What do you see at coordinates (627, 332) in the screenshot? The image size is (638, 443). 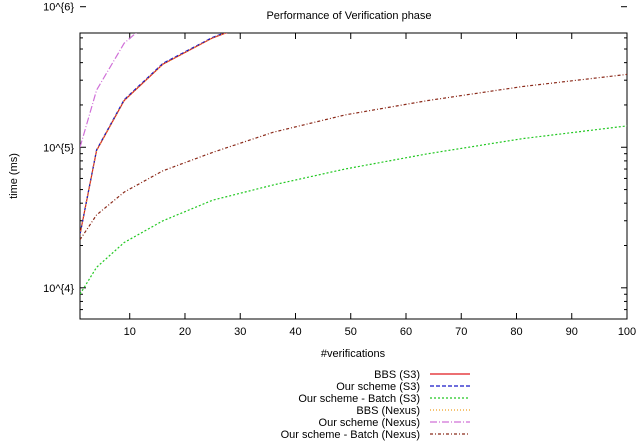 I see `x-tick-label: 100` at bounding box center [627, 332].